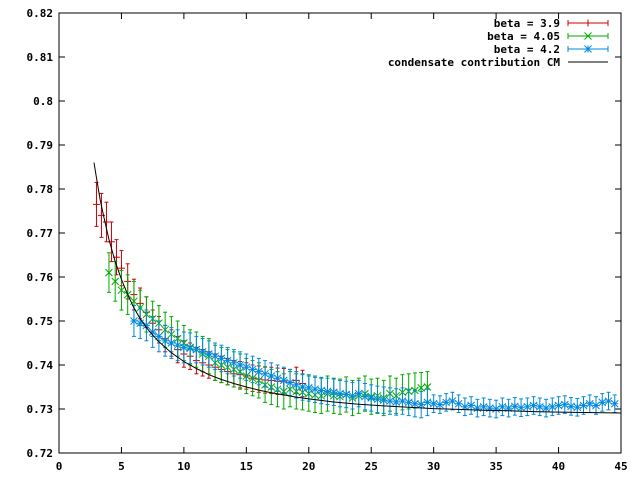 The image size is (640, 480). What do you see at coordinates (371, 466) in the screenshot?
I see `x-tick-label: 25` at bounding box center [371, 466].